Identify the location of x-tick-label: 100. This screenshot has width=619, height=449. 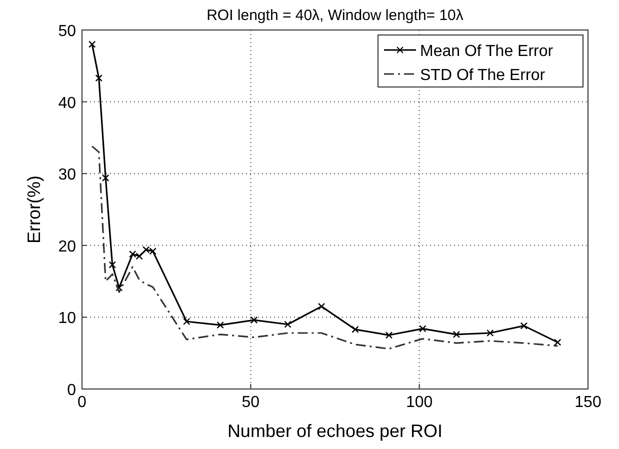
(419, 402).